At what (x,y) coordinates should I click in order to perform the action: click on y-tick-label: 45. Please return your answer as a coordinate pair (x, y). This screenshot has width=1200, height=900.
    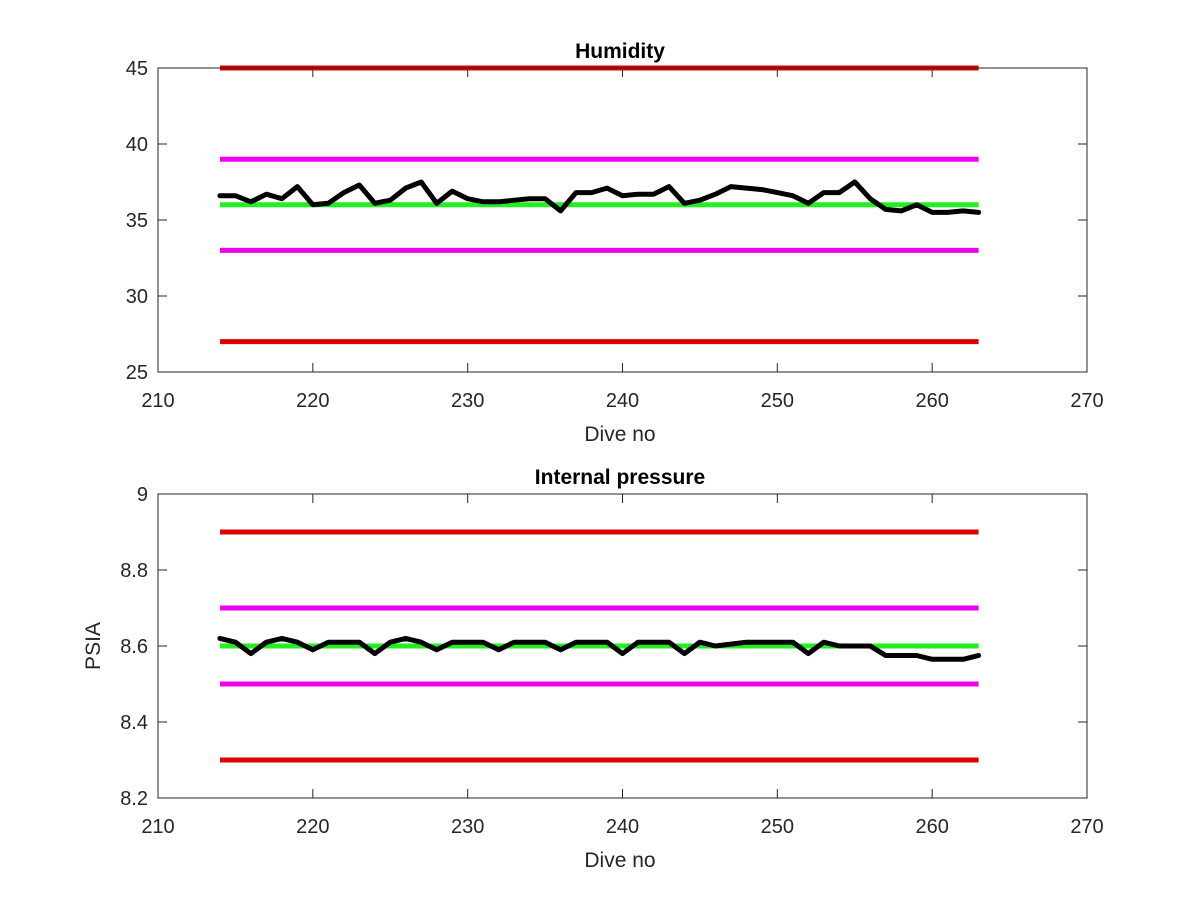
    Looking at the image, I should click on (137, 69).